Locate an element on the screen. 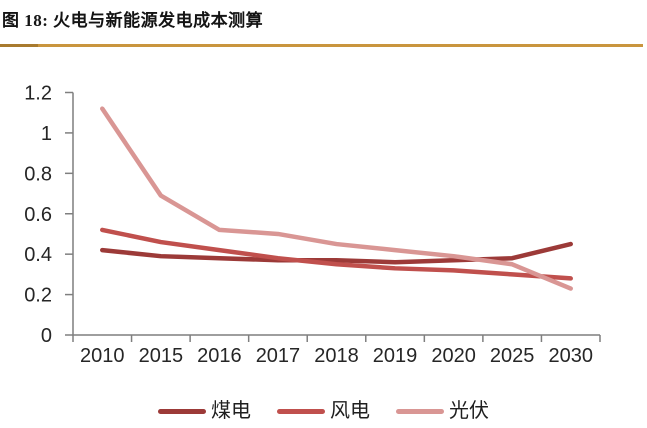  legend-label: 风电 is located at coordinates (350, 411).